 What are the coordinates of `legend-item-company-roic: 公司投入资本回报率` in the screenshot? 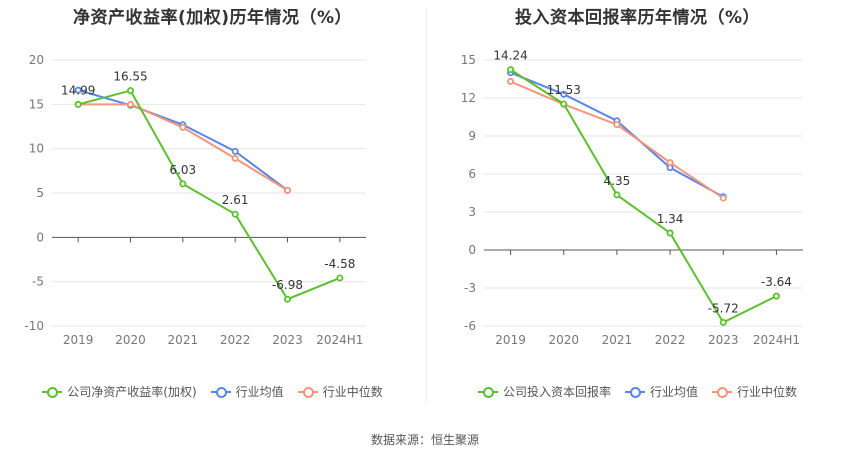 It's located at (544, 391).